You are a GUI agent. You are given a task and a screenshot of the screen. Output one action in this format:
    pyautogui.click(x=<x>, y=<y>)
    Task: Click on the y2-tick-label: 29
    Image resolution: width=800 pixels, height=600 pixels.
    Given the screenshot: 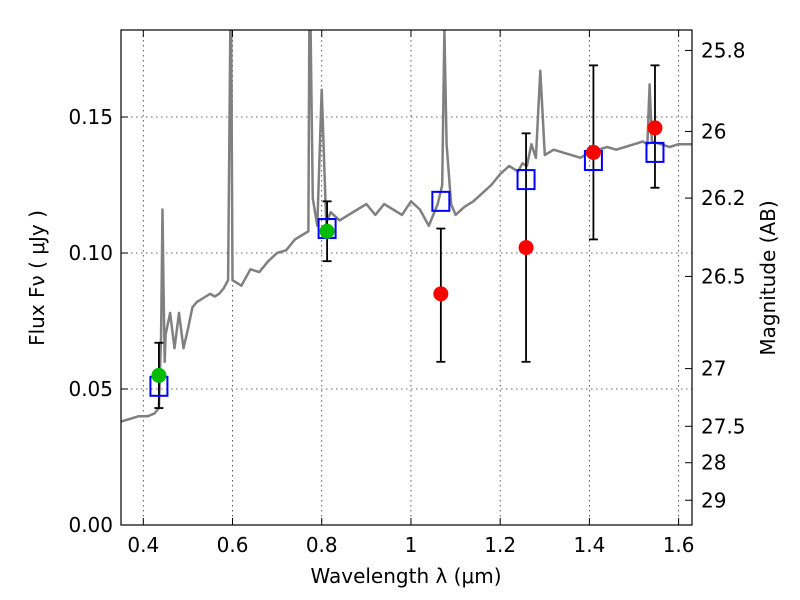 What is the action you would take?
    pyautogui.click(x=713, y=500)
    